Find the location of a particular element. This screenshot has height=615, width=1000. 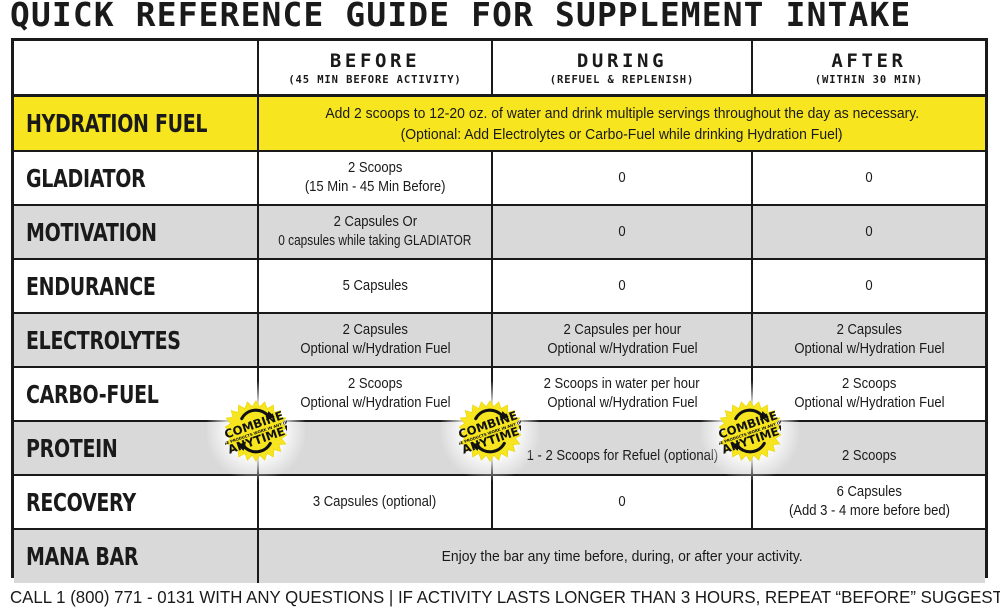

row-label-cell: ELECTROLYTES is located at coordinates (136, 340).